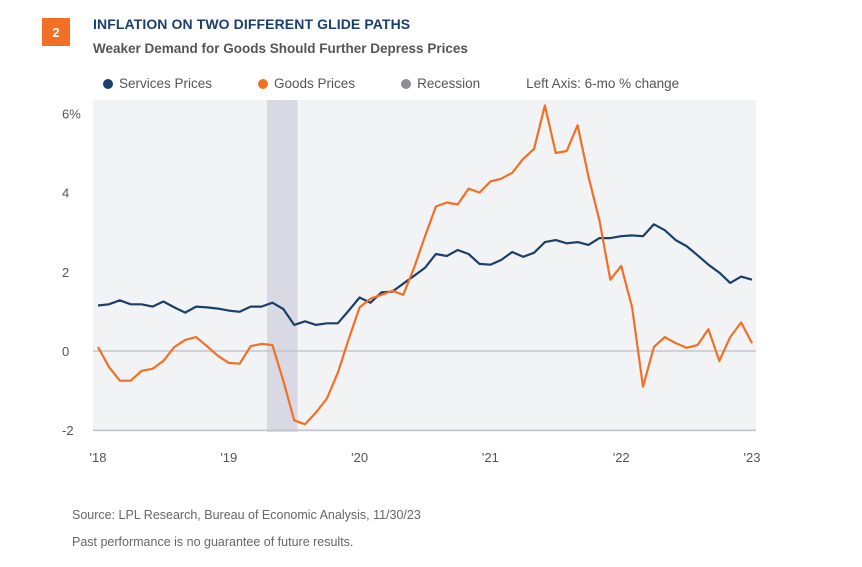 The image size is (862, 567). I want to click on y-tick-label: 4, so click(65, 193).